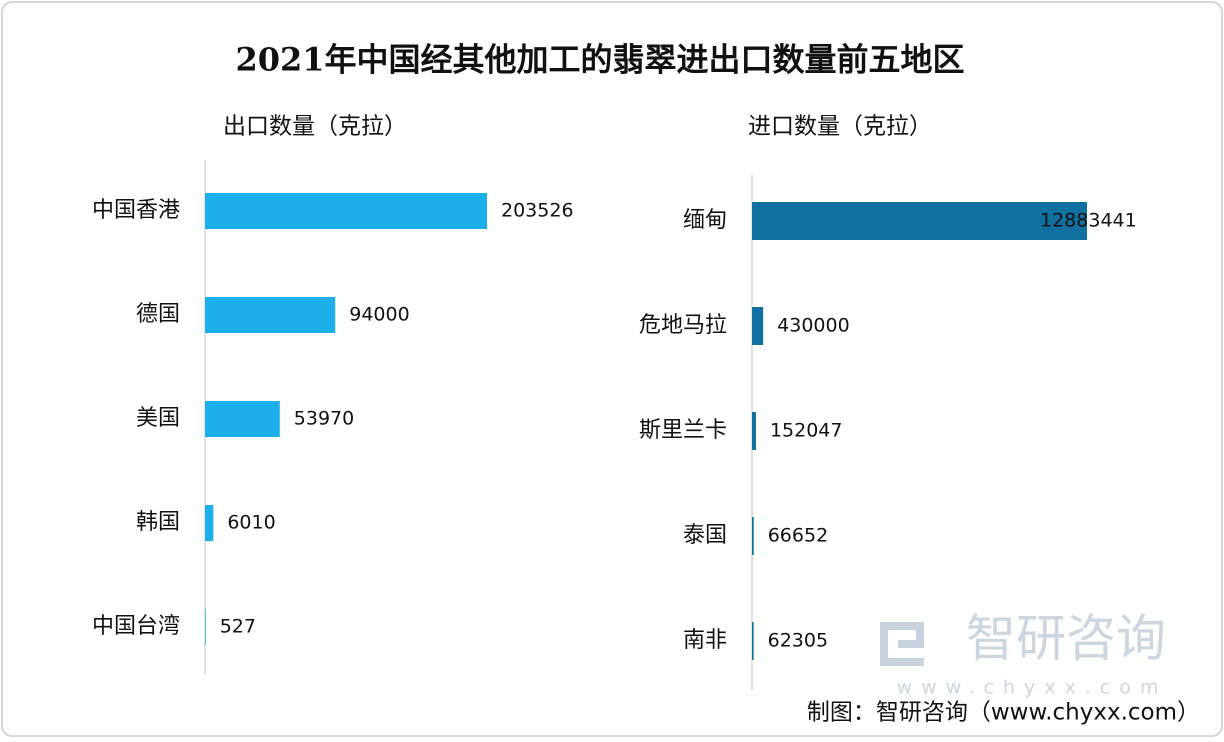 The image size is (1224, 742). I want to click on y-tick-label: 中国香港, so click(136, 210).